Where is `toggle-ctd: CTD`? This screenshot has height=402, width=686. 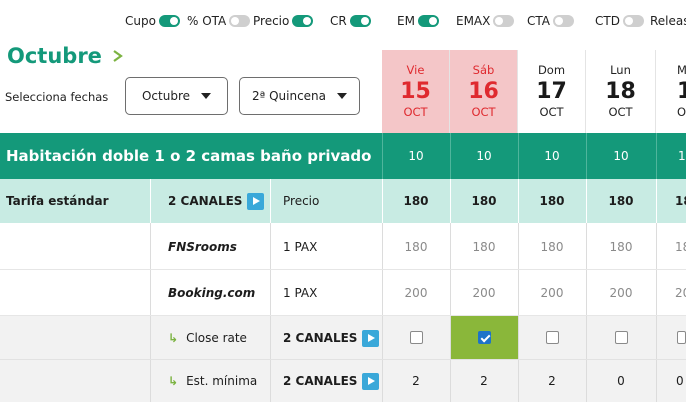 toggle-ctd: CTD is located at coordinates (619, 21).